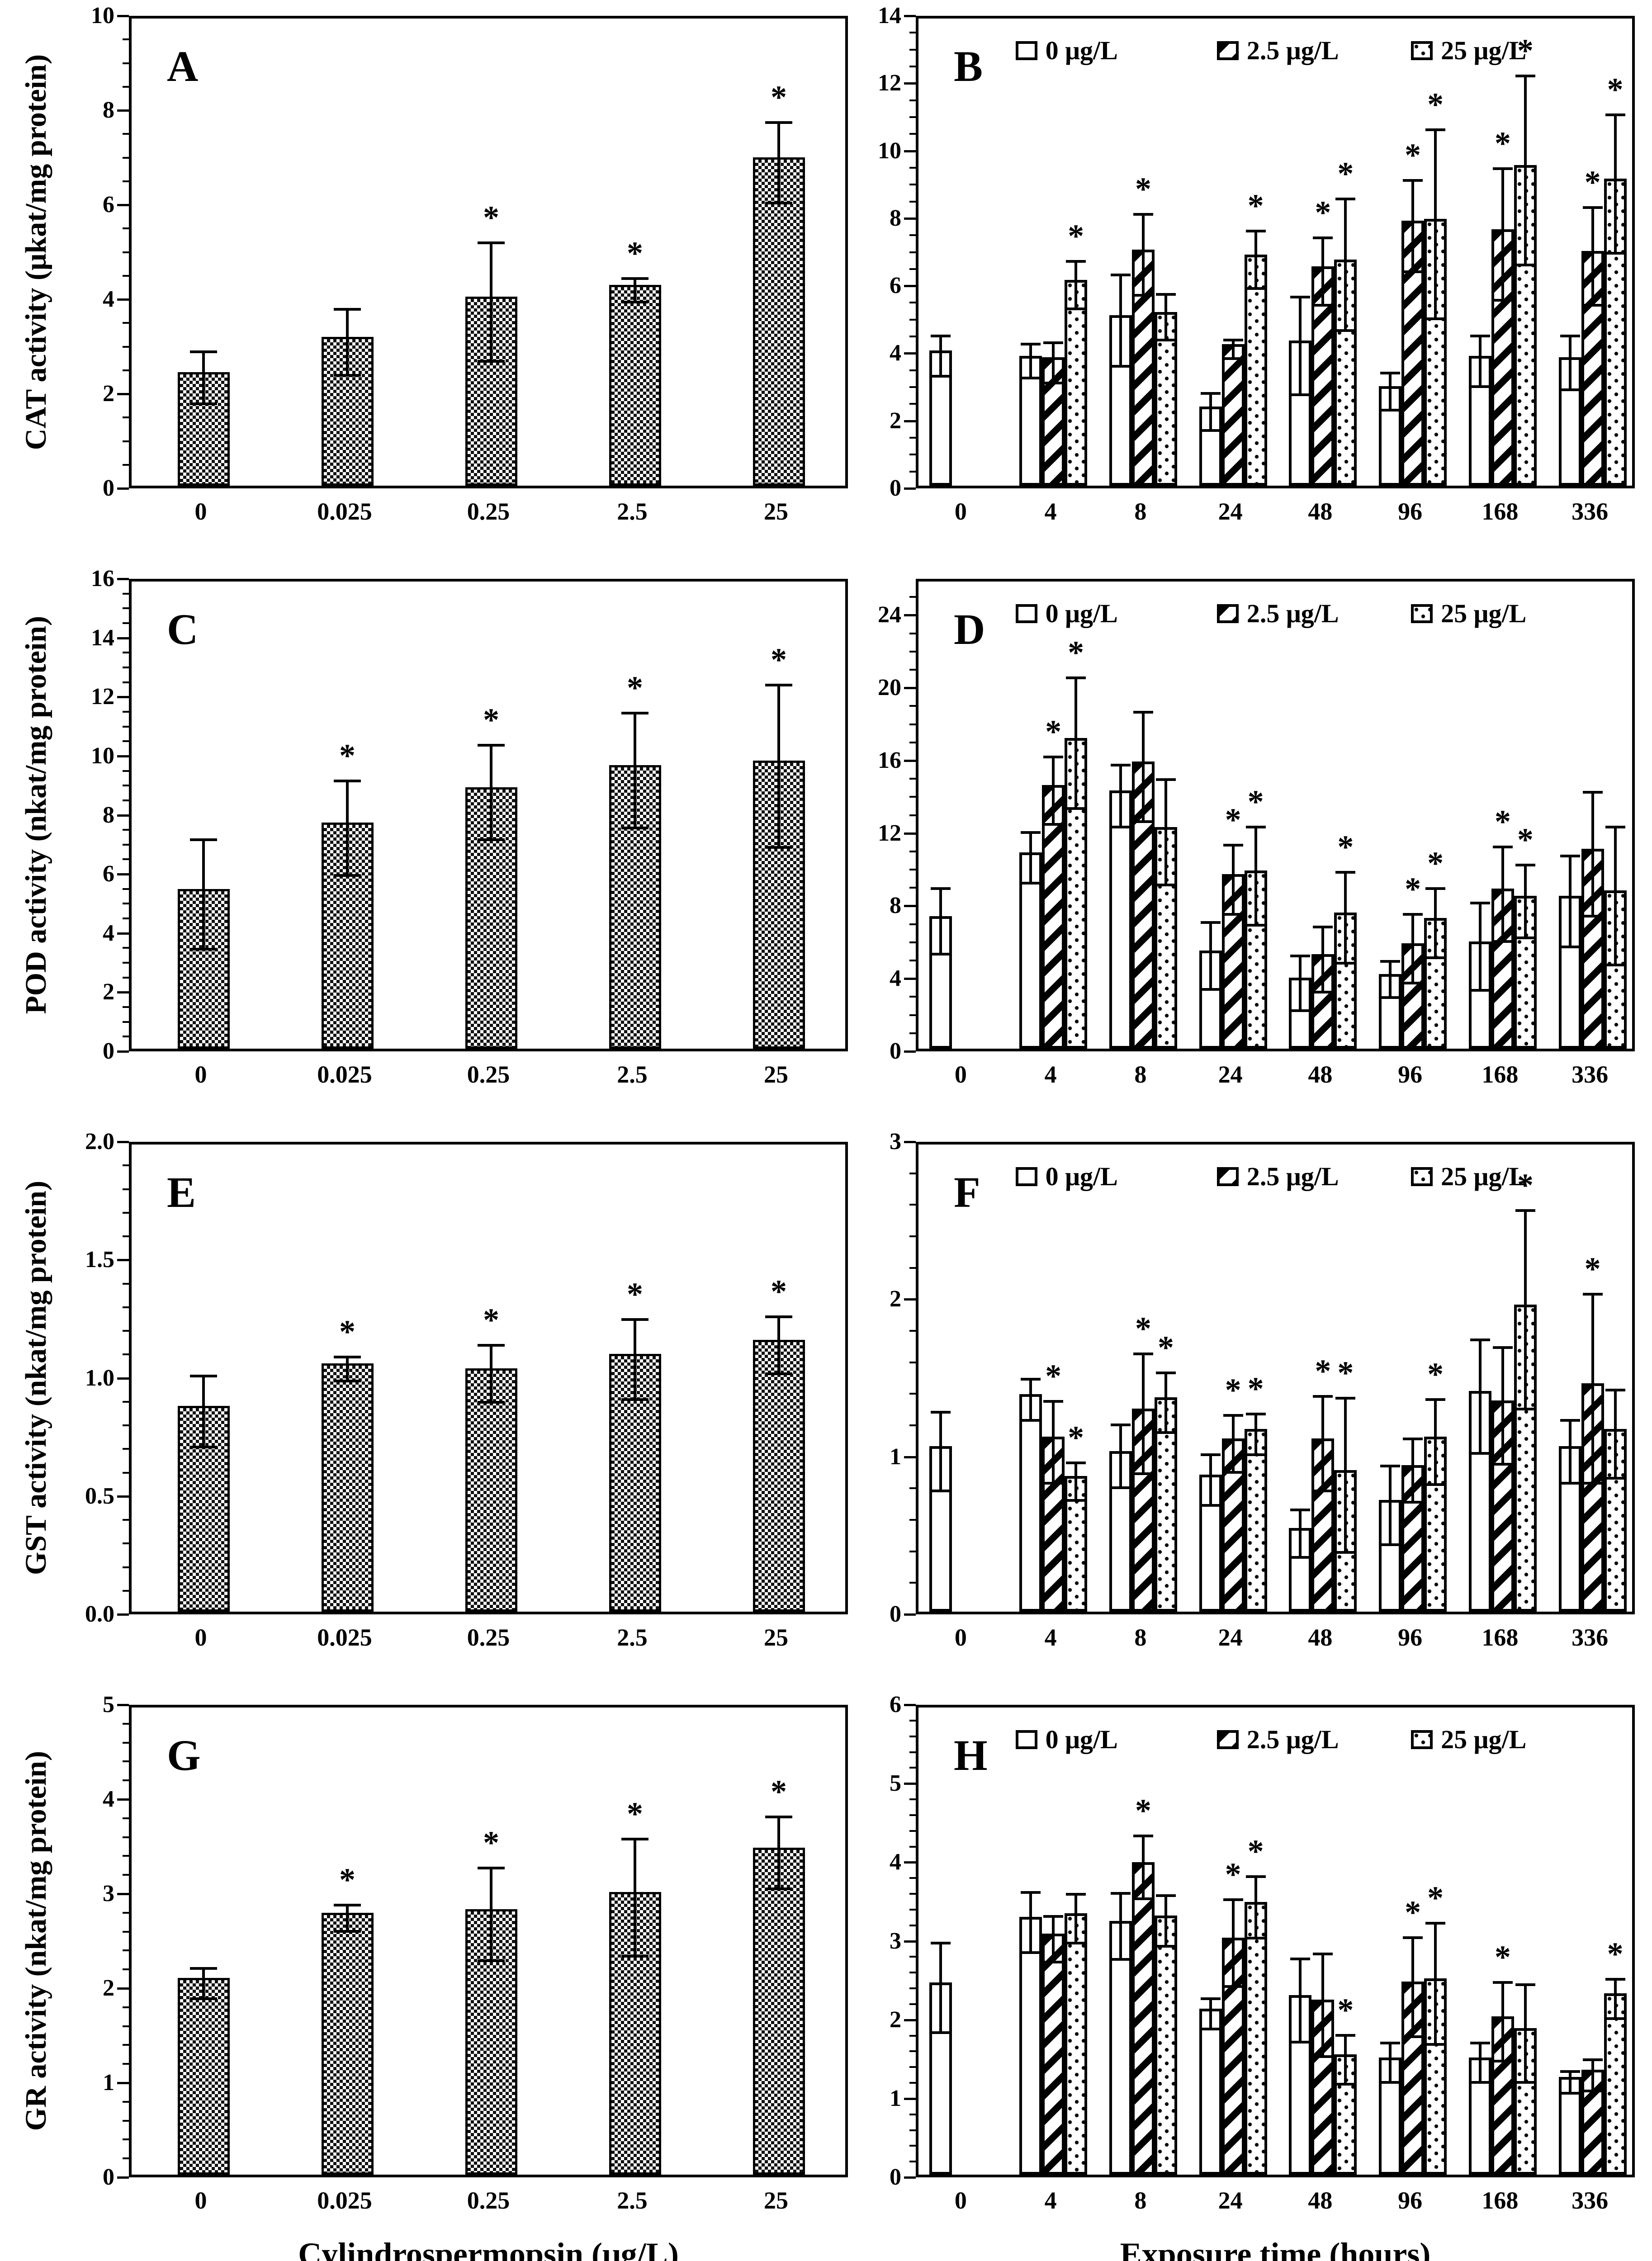 The image size is (1652, 2261). I want to click on y-tick-label: 12, so click(890, 833).